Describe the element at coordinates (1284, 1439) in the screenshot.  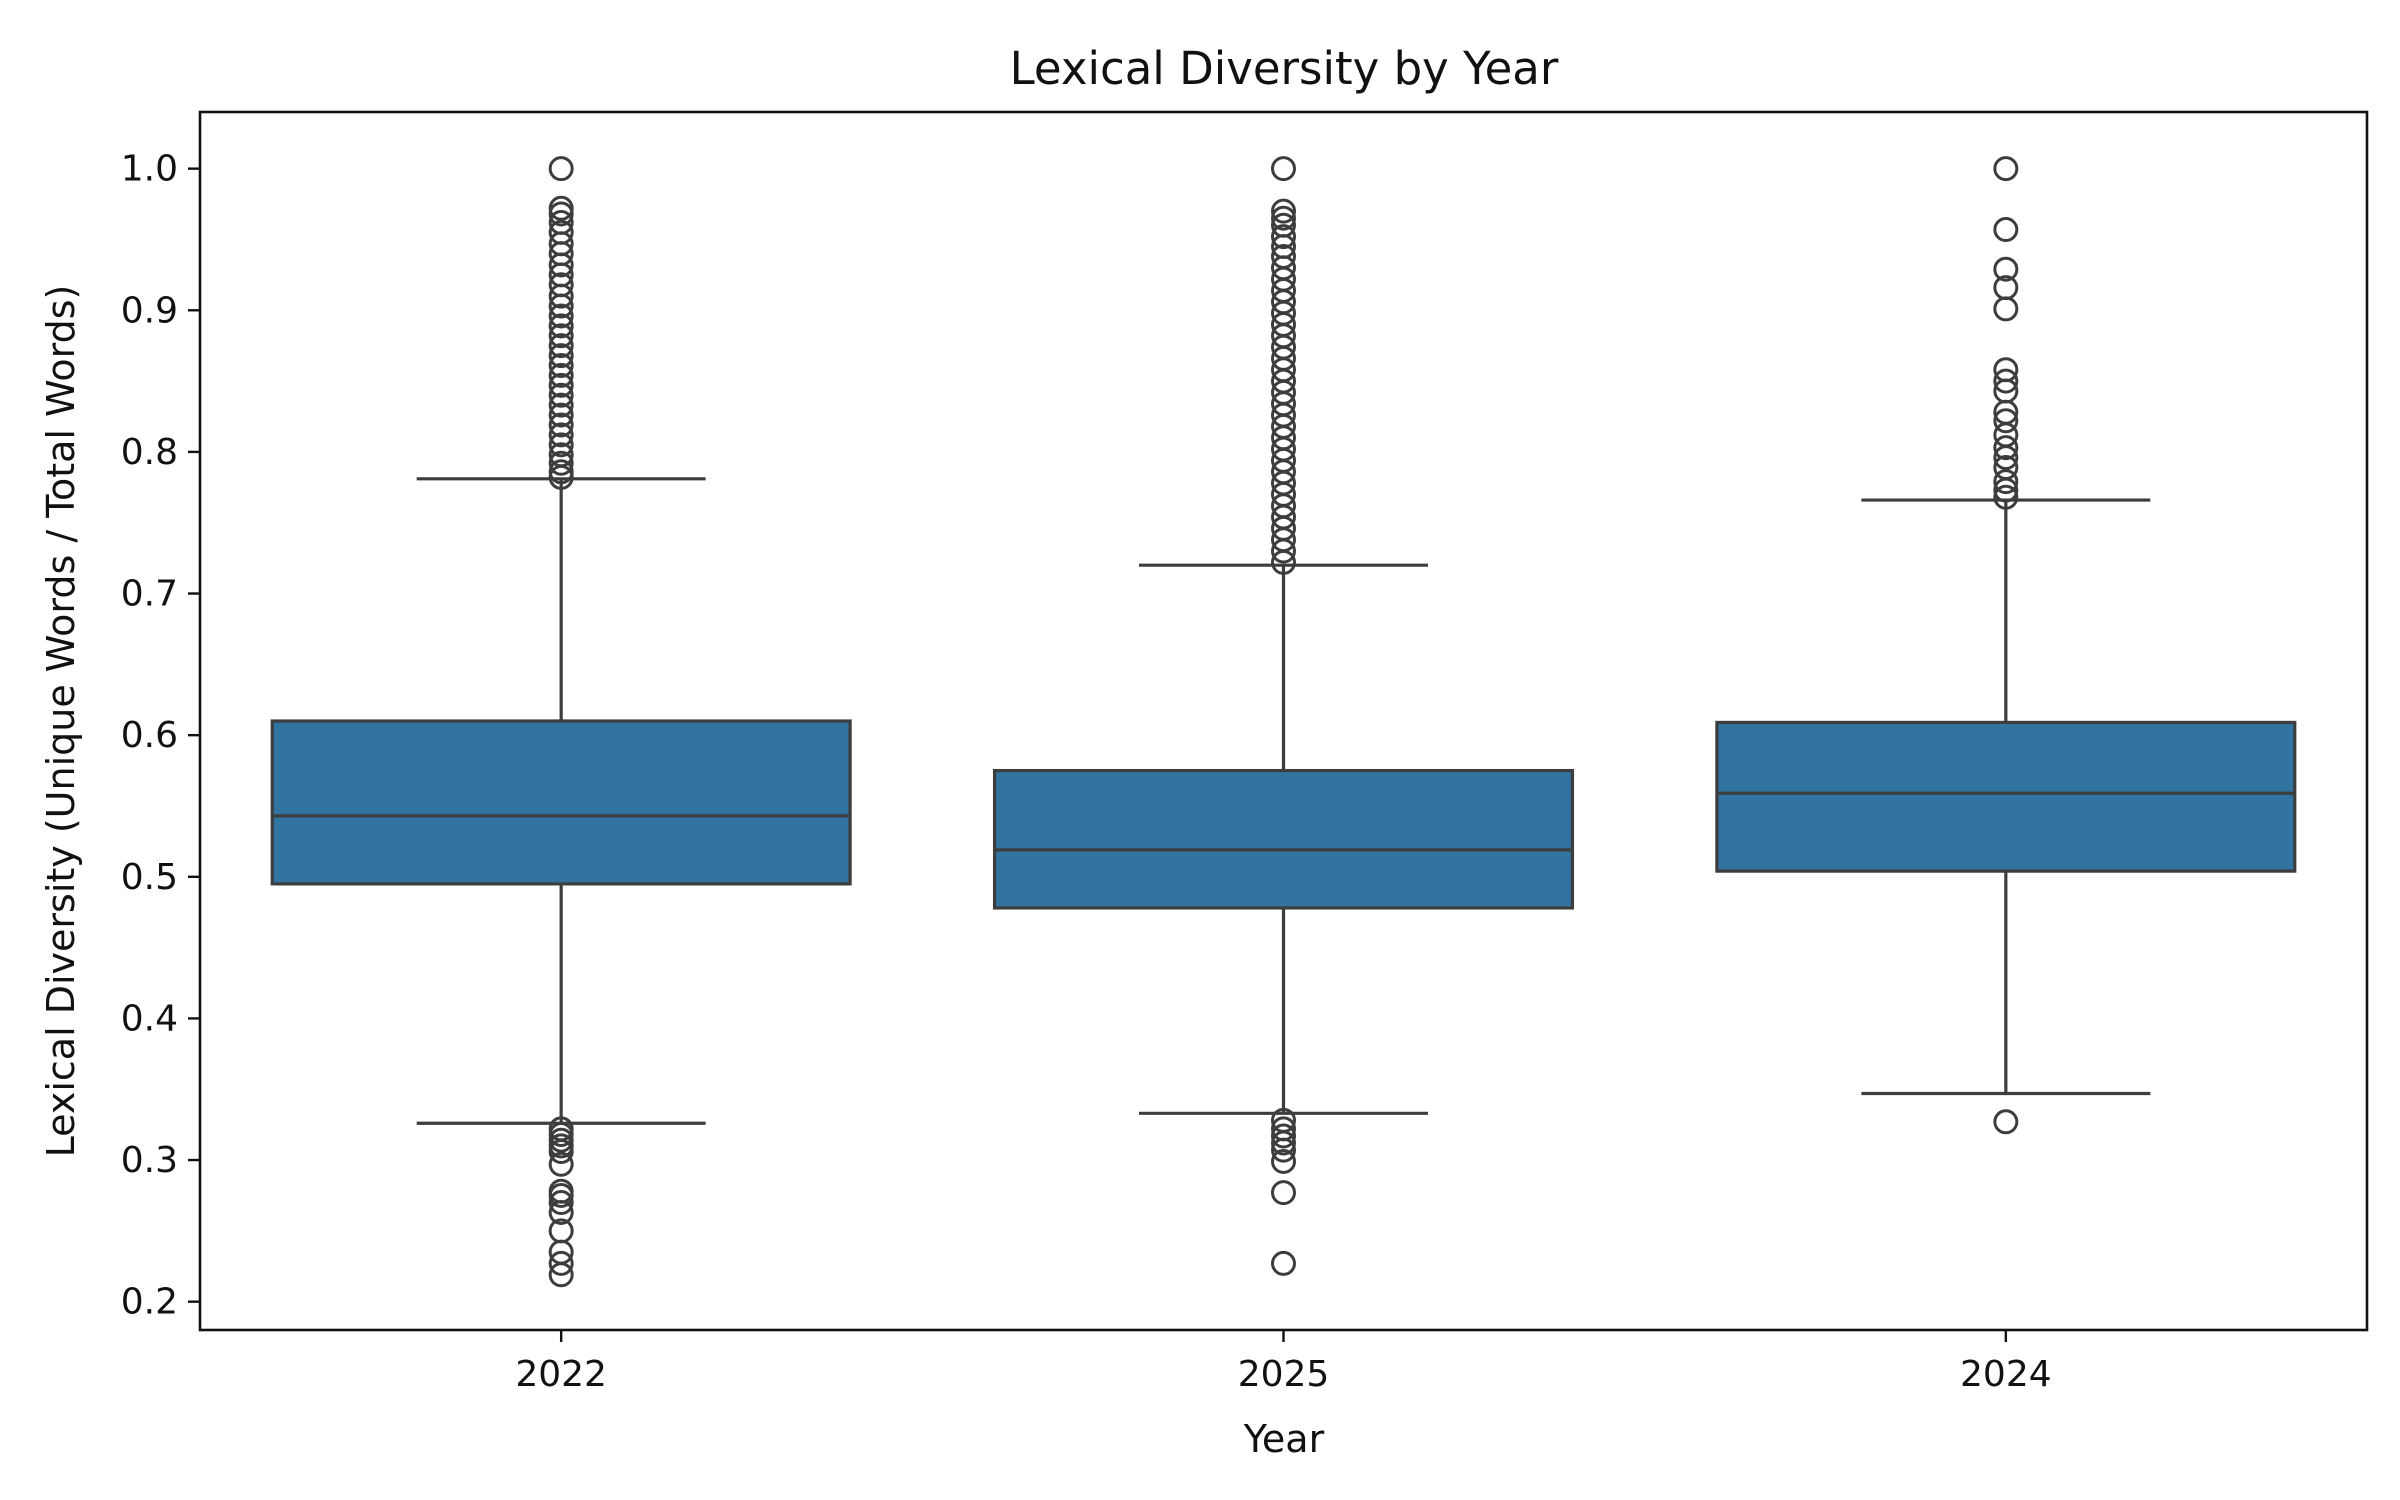
I see `x-axis-label: Year` at that location.